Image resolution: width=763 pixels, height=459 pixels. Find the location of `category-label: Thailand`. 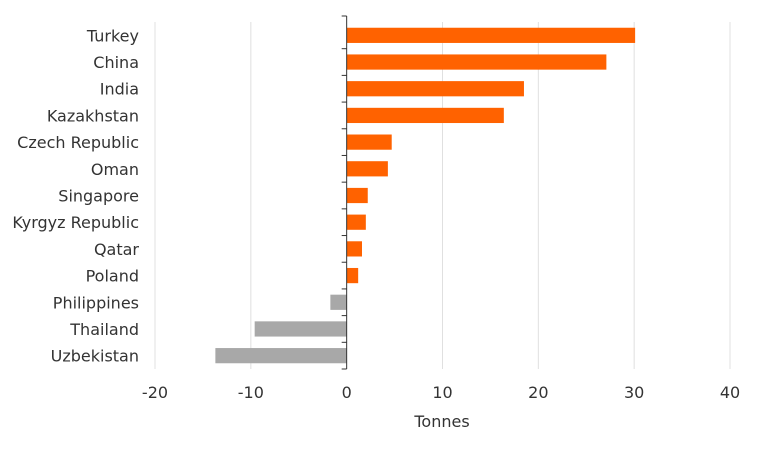

category-label: Thailand is located at coordinates (104, 329).